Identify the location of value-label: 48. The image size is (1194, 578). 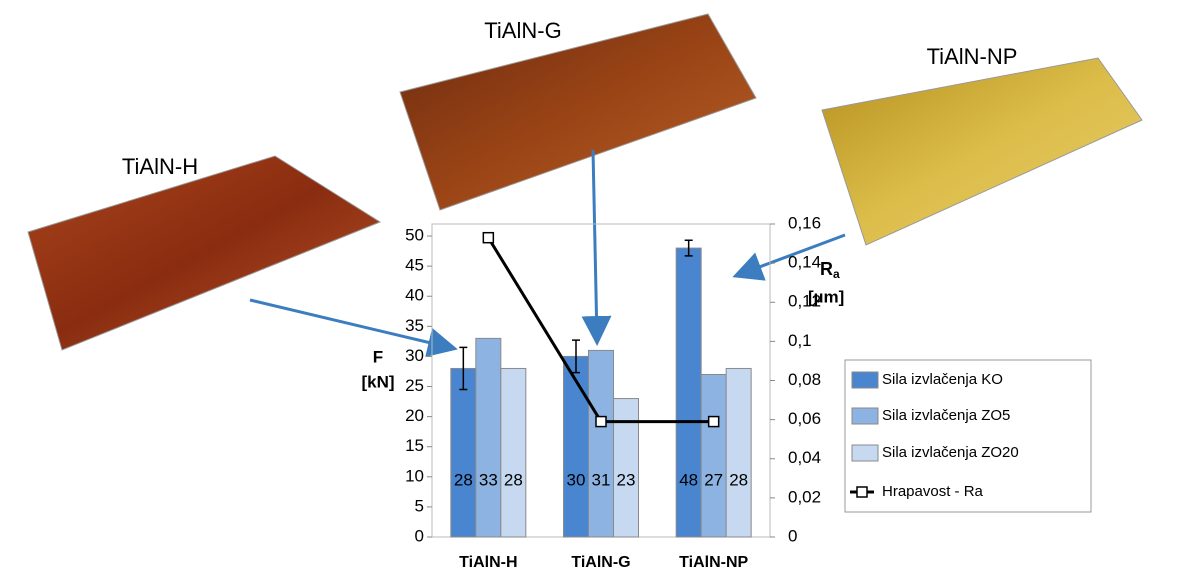
(688, 479).